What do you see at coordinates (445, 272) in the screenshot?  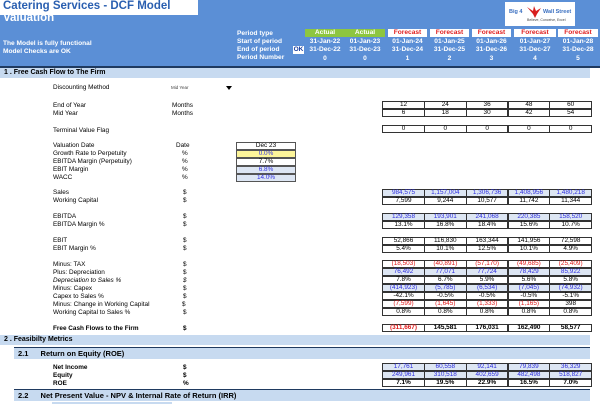 I see `cell: 77,071` at bounding box center [445, 272].